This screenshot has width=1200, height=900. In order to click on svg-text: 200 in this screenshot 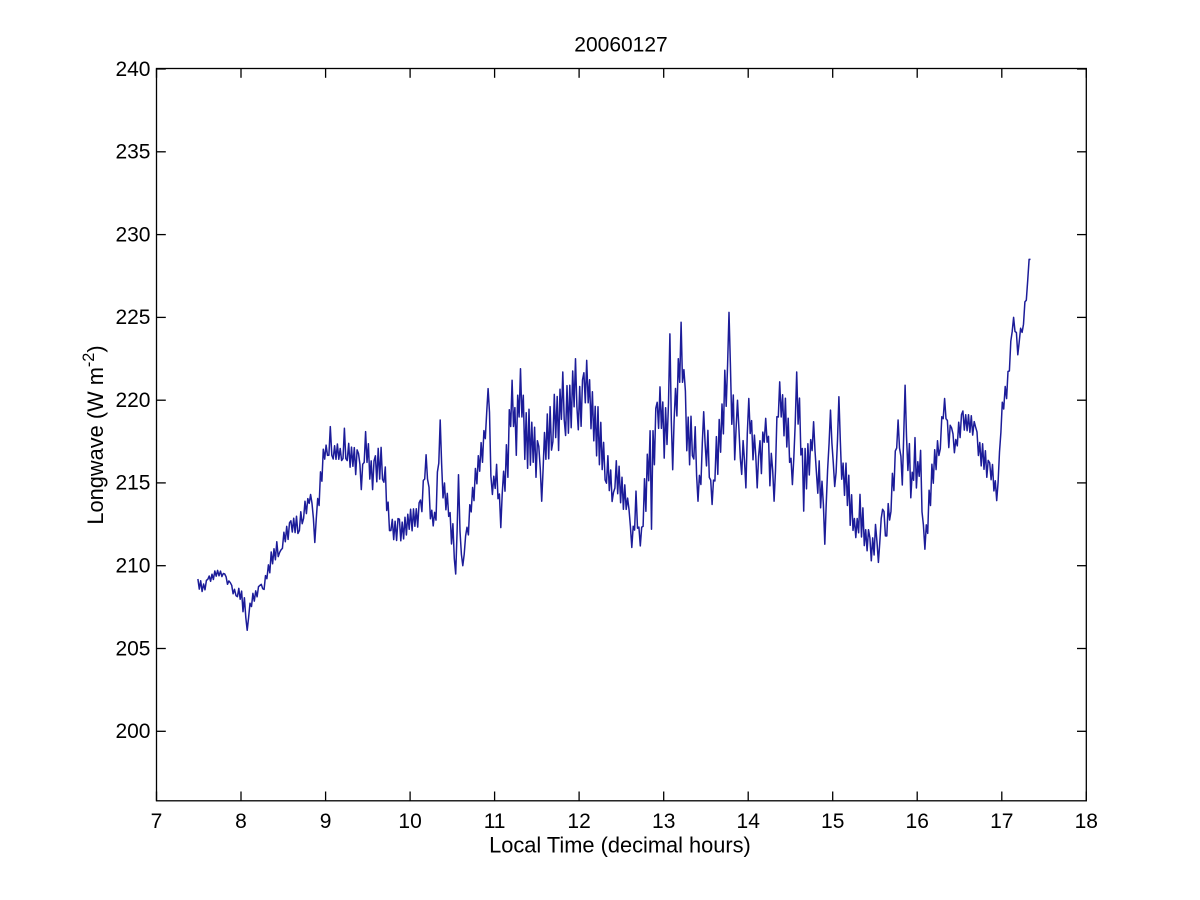, I will do `click(132, 731)`.